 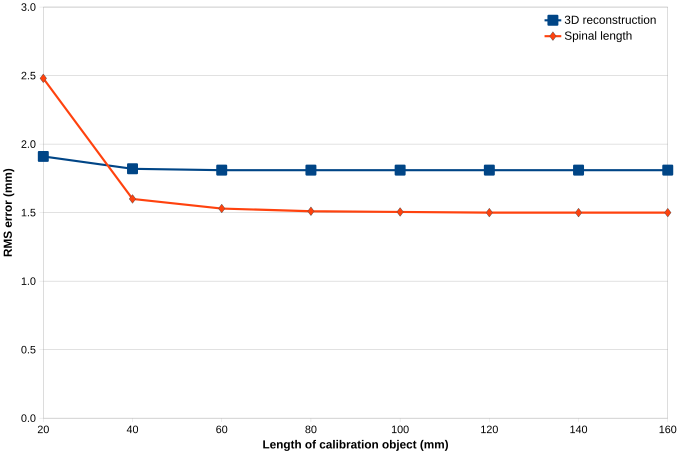 What do you see at coordinates (355, 445) in the screenshot?
I see `x-axis-title: Length of calibration object (mm)` at bounding box center [355, 445].